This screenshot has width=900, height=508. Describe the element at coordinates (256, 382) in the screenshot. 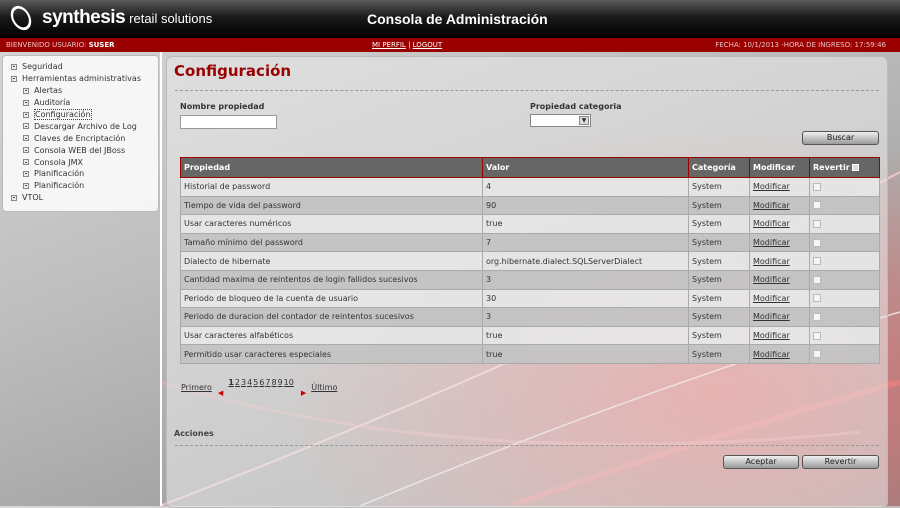

I see `page-link: 5` at that location.